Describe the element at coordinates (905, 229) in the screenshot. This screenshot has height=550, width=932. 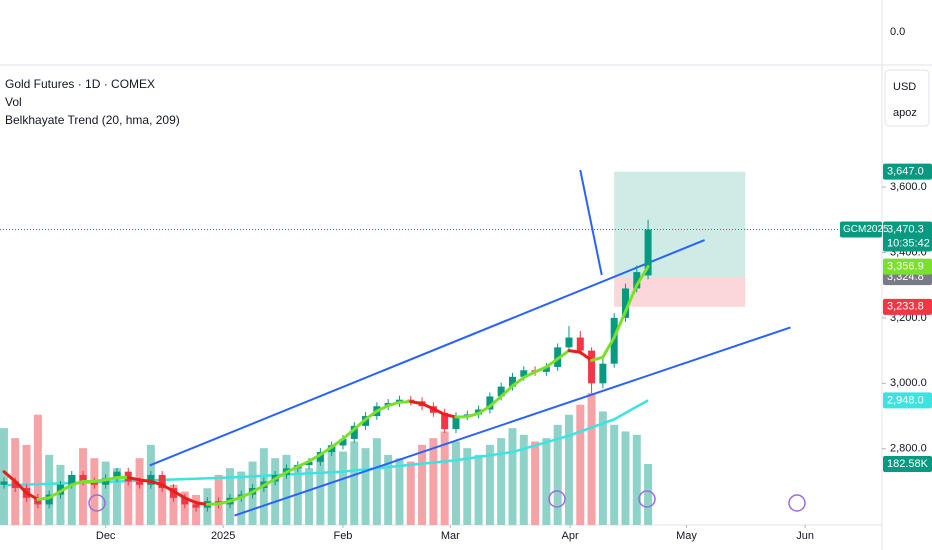
I see `last-price-label: 3,470.3` at that location.